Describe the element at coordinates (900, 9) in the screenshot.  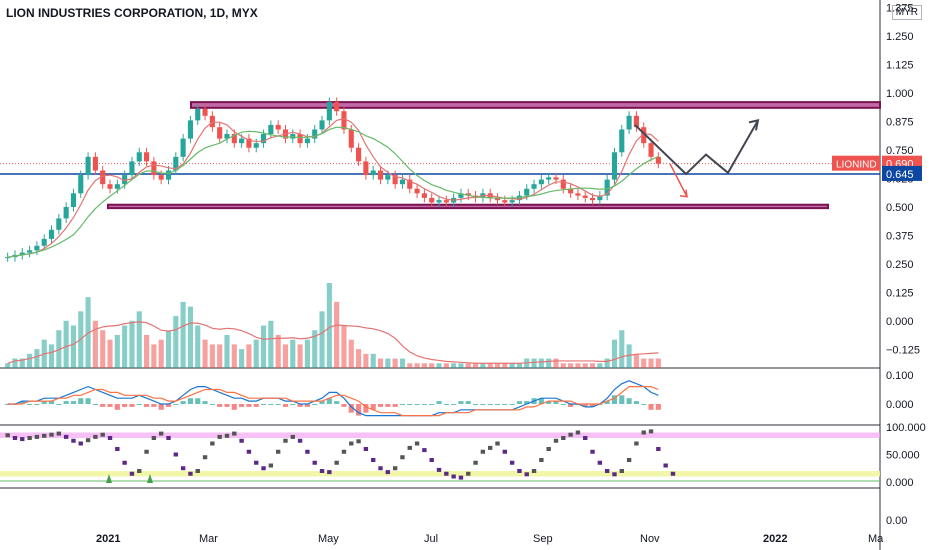
I see `y-tick-label: 1.375` at that location.